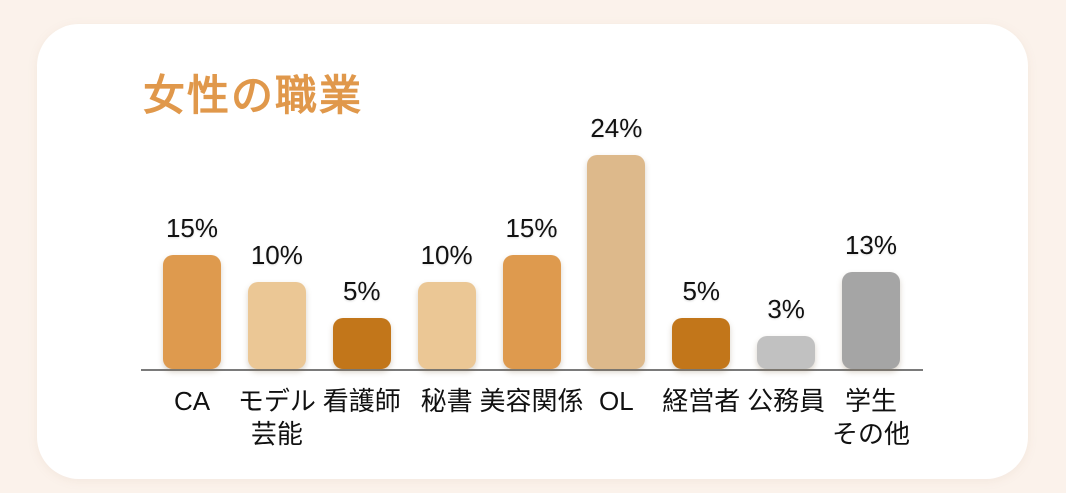 The width and height of the screenshot is (1066, 493). Describe the element at coordinates (701, 264) in the screenshot. I see `bar-group: 5% 経営者` at that location.